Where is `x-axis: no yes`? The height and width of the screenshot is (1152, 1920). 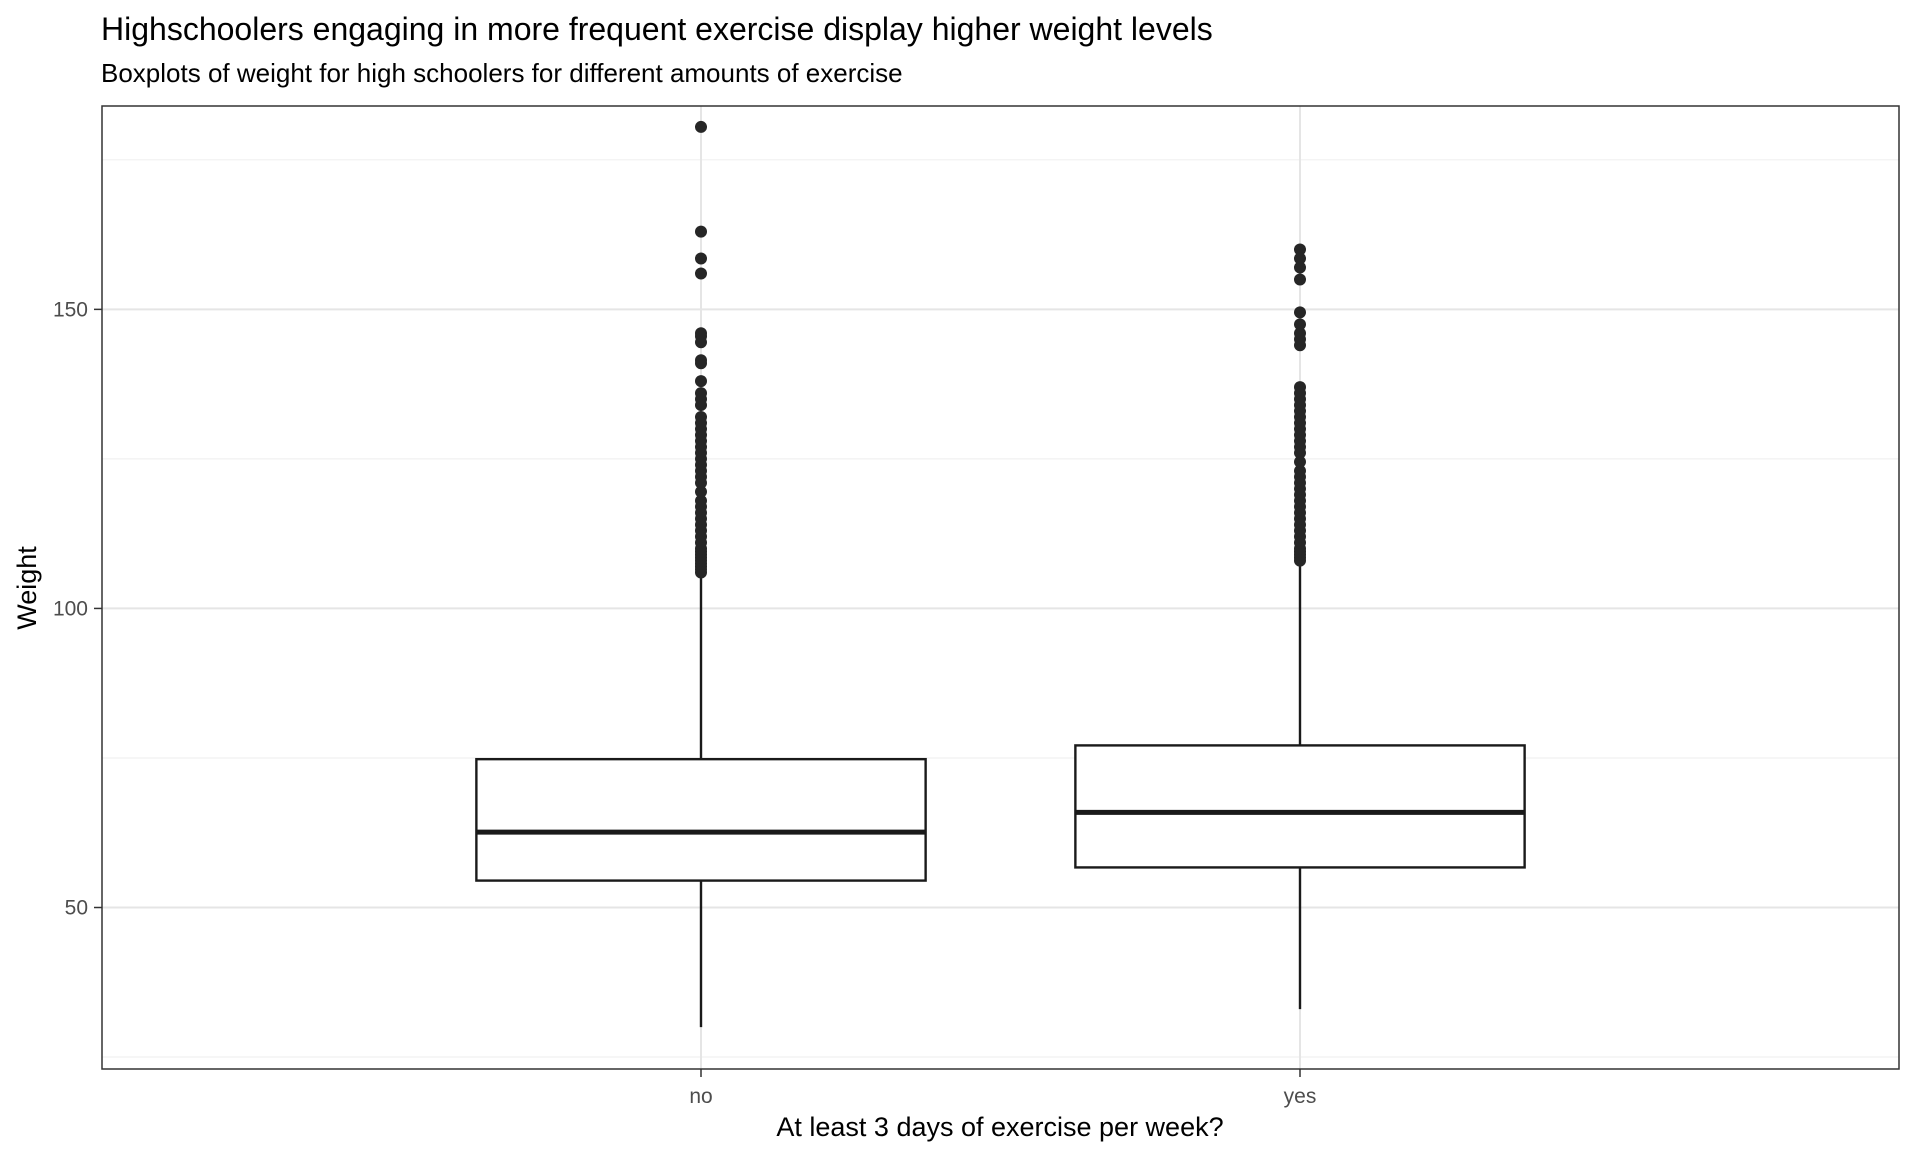
x-axis: no yes is located at coordinates (1002, 1088).